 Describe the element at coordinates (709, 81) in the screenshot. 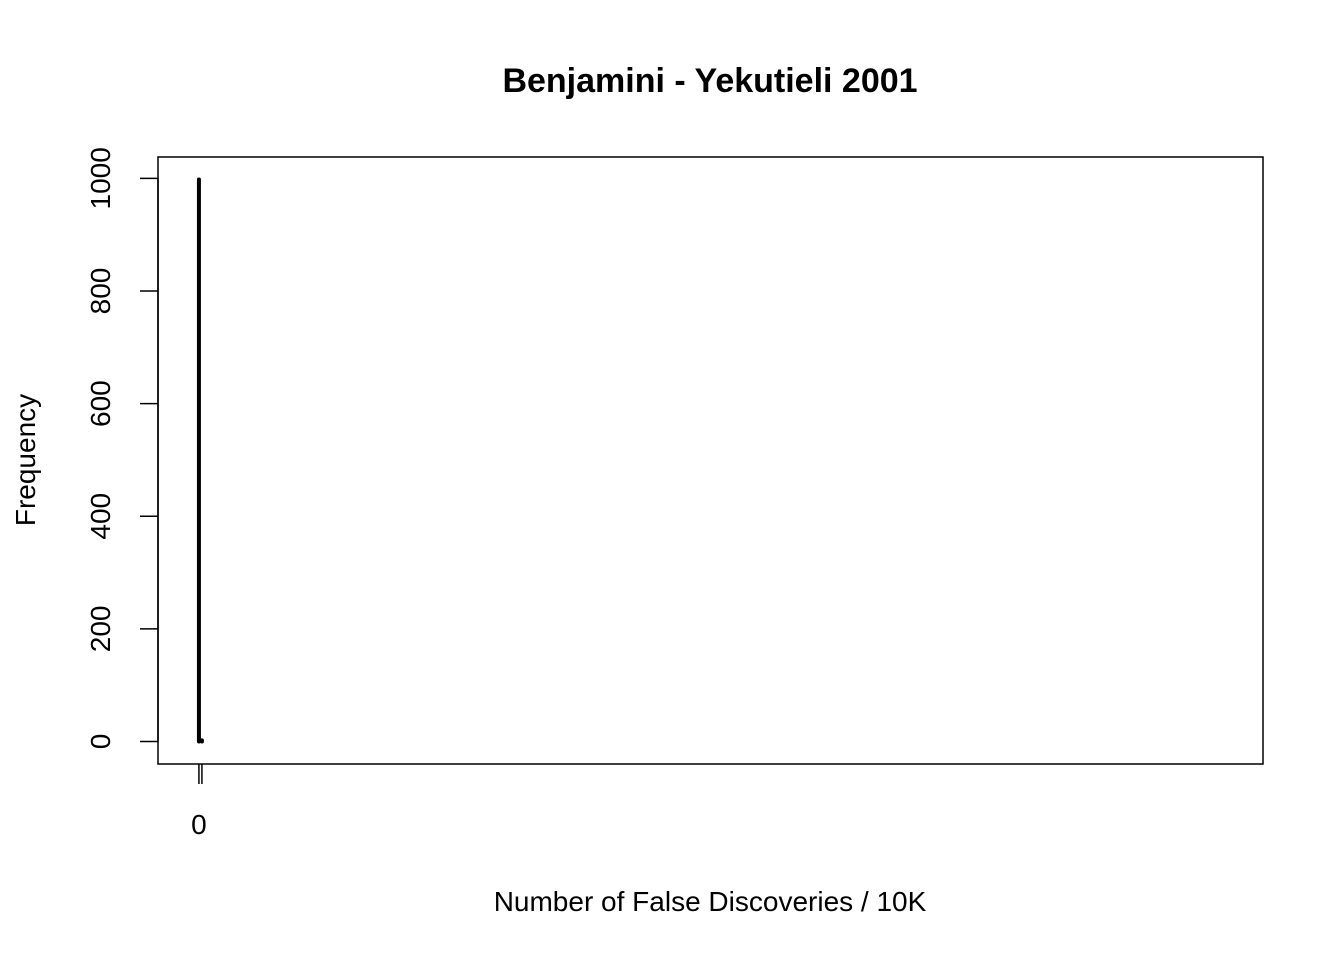

I see `chart-title: Benjamini - Yekutieli 2001` at that location.